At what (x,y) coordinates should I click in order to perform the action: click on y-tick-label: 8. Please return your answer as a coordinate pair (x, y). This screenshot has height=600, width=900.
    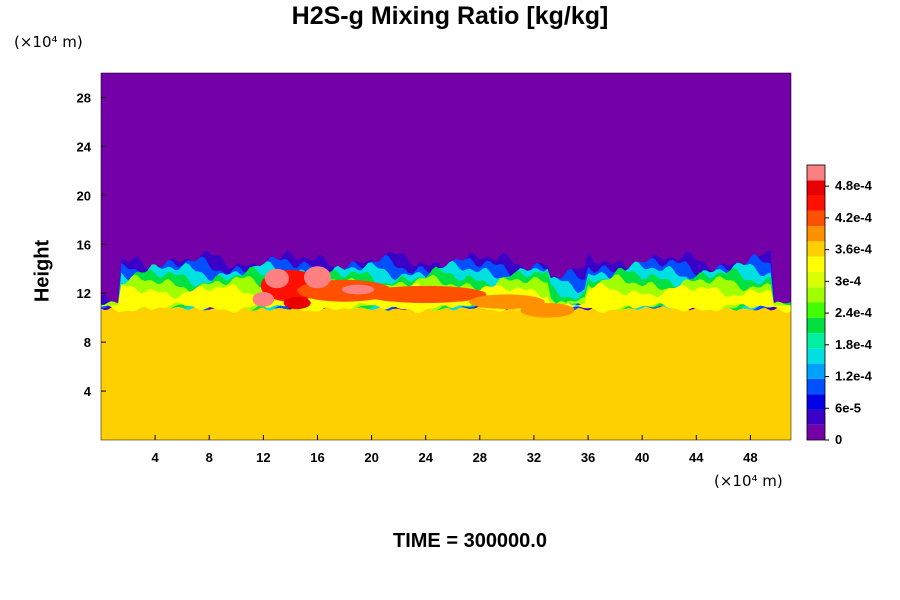
    Looking at the image, I should click on (87, 342).